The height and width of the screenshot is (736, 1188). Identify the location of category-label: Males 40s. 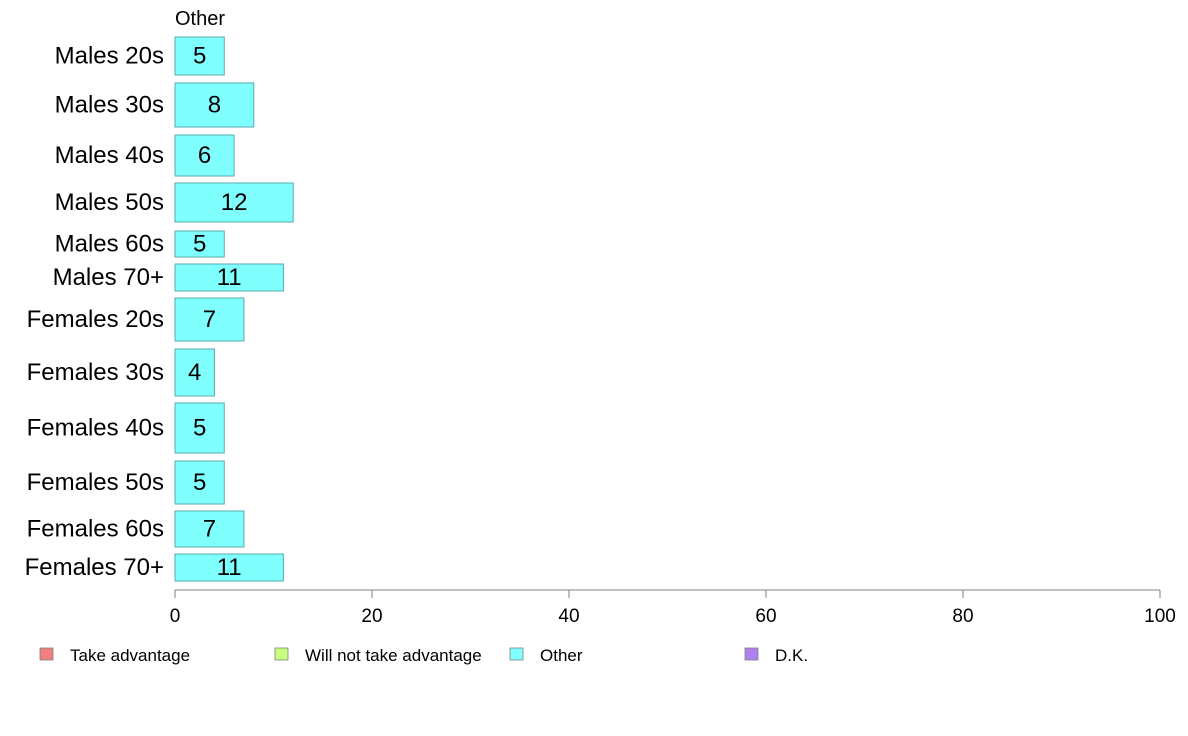
(109, 155).